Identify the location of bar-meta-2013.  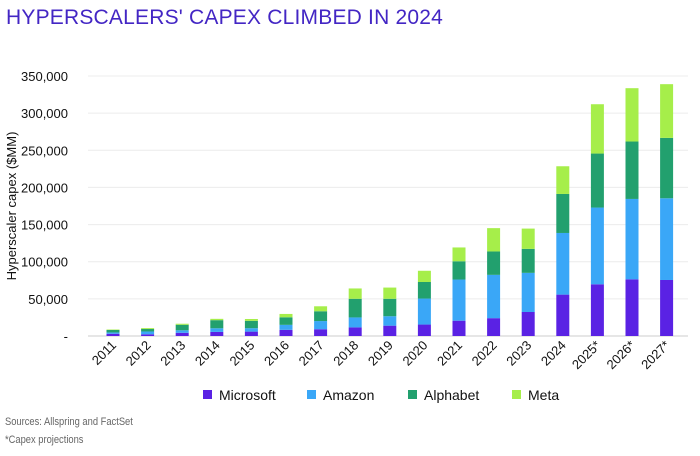
(182, 324).